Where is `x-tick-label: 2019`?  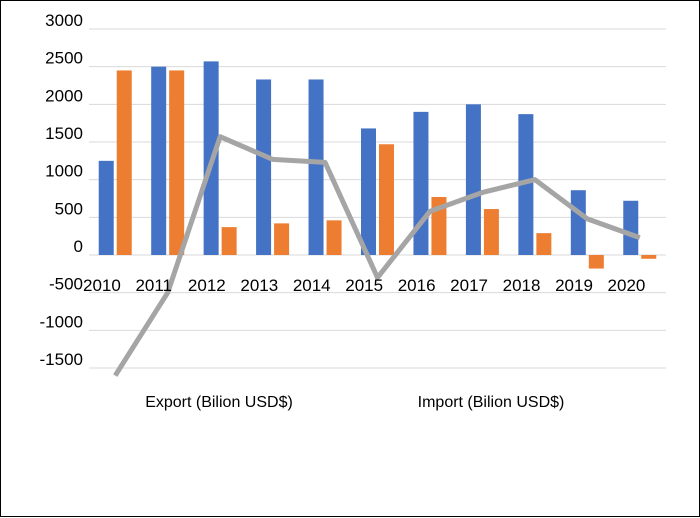
x-tick-label: 2019 is located at coordinates (574, 285).